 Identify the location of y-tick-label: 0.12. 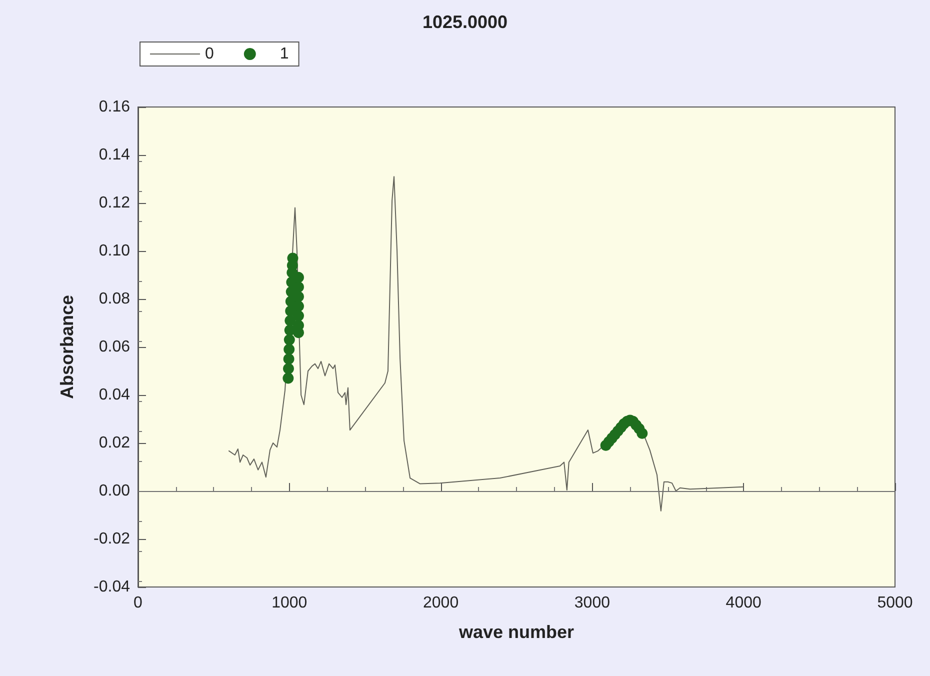
(114, 203).